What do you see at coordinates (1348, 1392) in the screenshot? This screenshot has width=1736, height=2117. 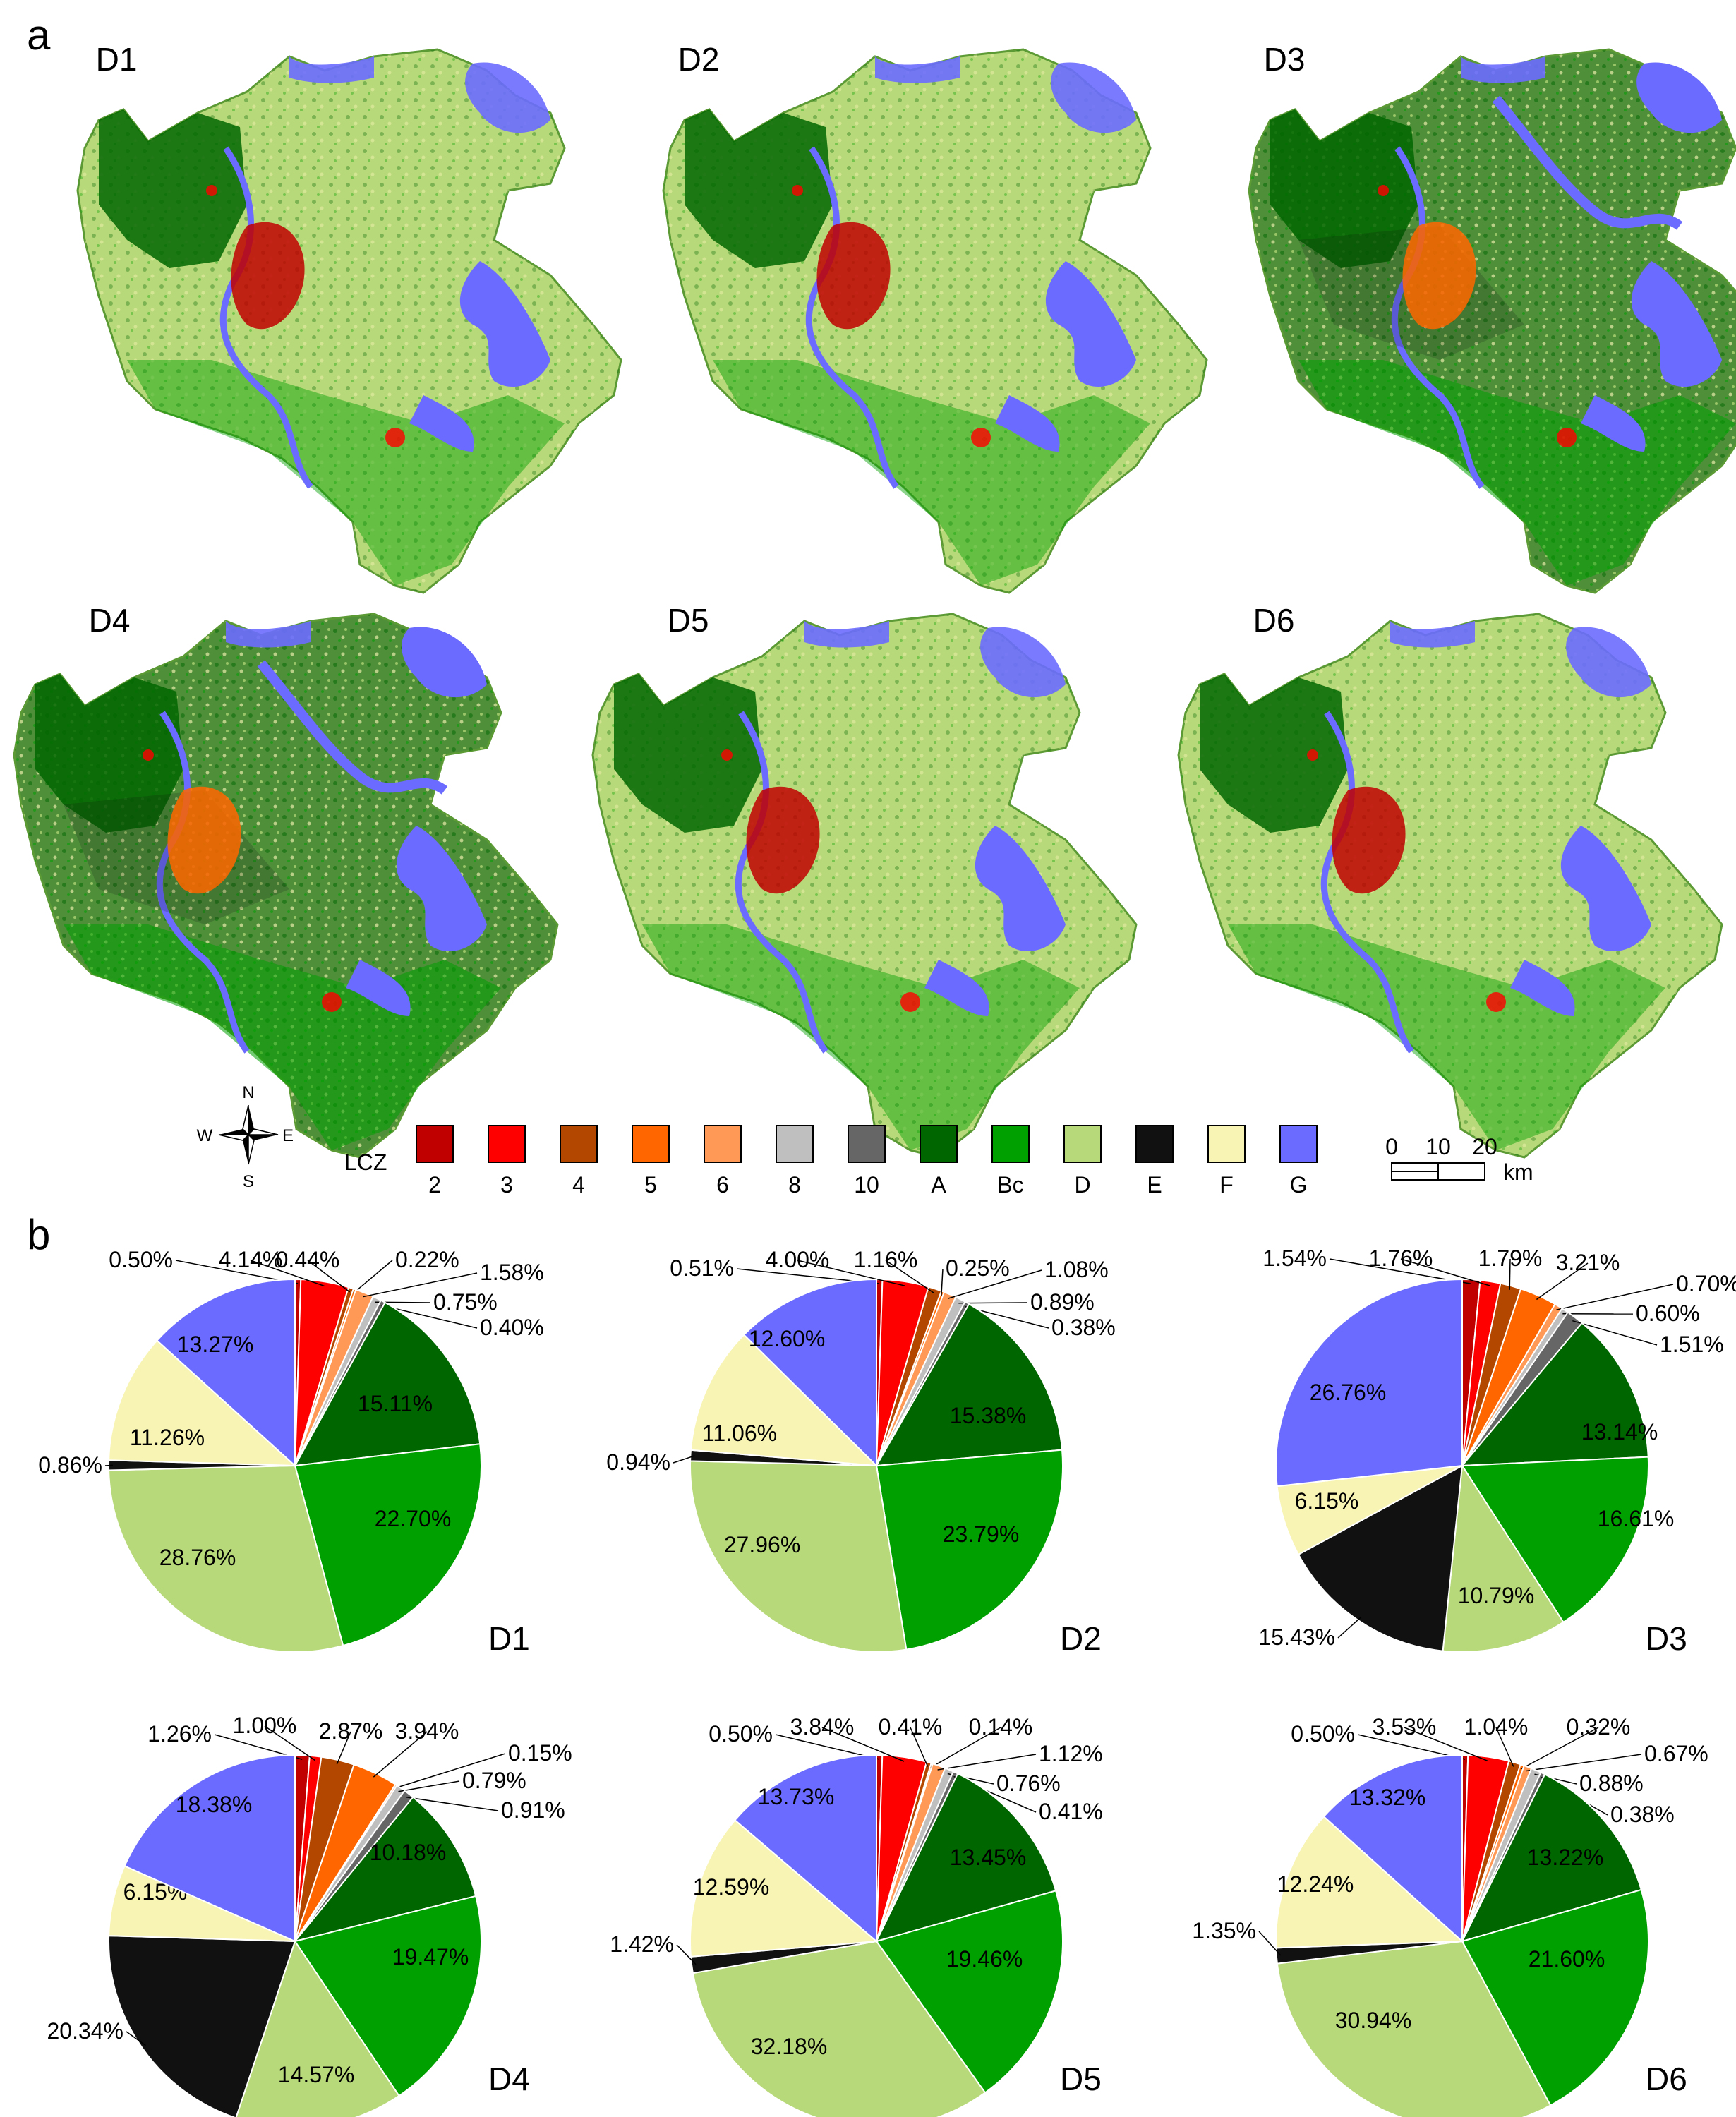 I see `pie-label-g: 26.76%` at bounding box center [1348, 1392].